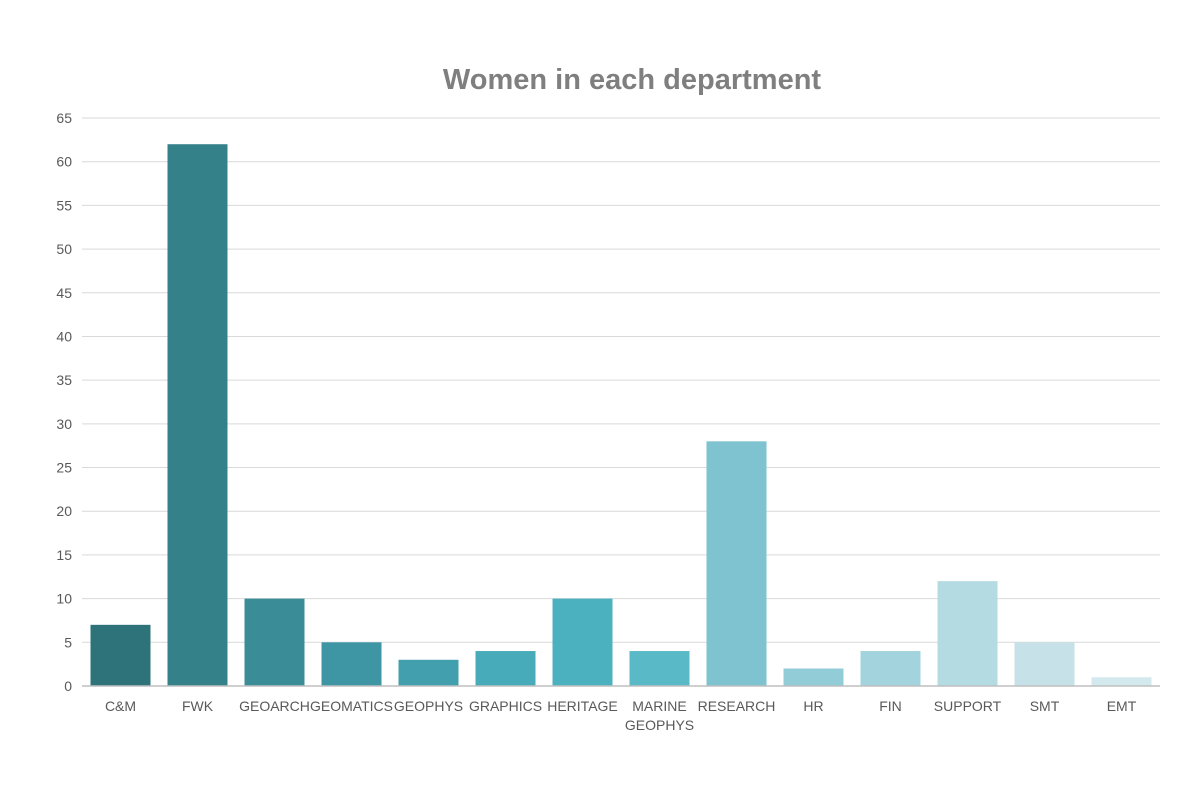 The image size is (1200, 800). I want to click on x-tick-label: GEOPHYS, so click(428, 706).